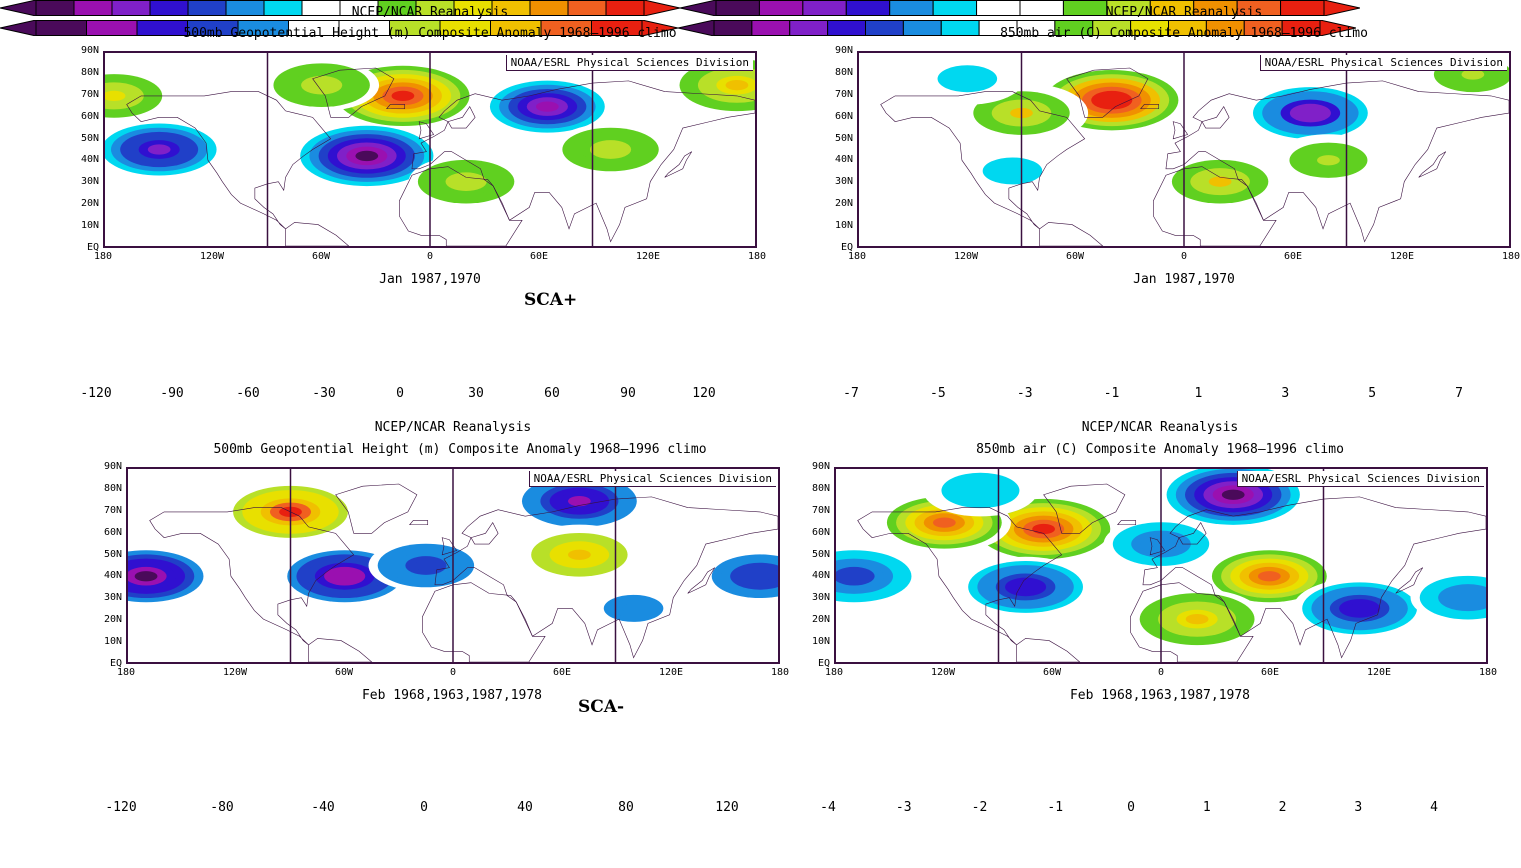 The image size is (1521, 868). What do you see at coordinates (1459, 393) in the screenshot?
I see `colorbar-tick-label: 7` at bounding box center [1459, 393].